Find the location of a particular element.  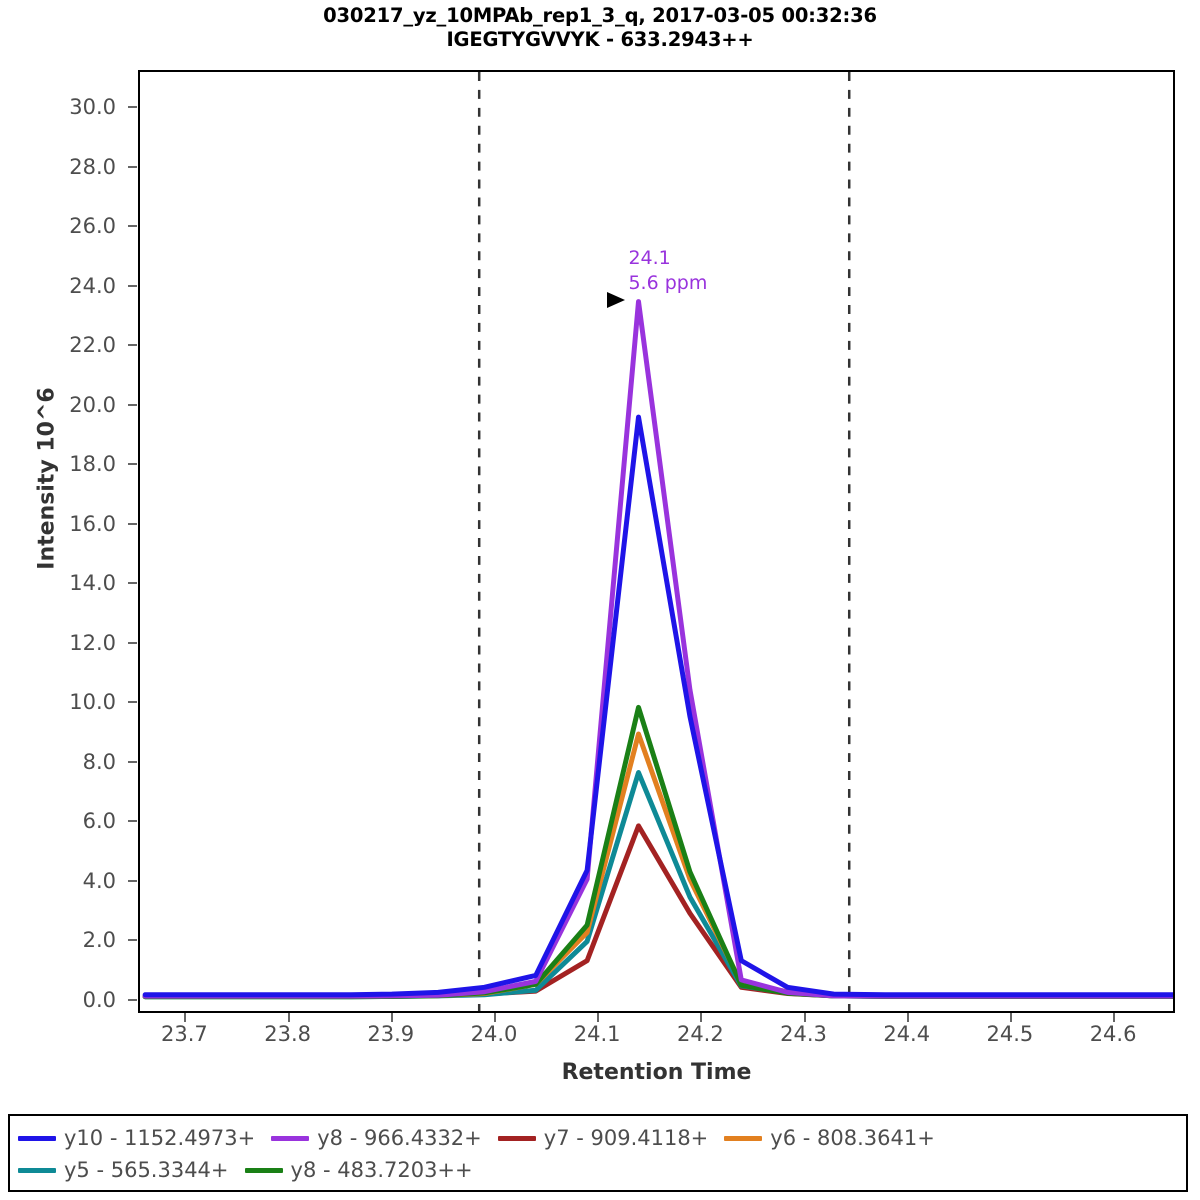

legend-label: y8 - 483.7203++ is located at coordinates (381, 1170).